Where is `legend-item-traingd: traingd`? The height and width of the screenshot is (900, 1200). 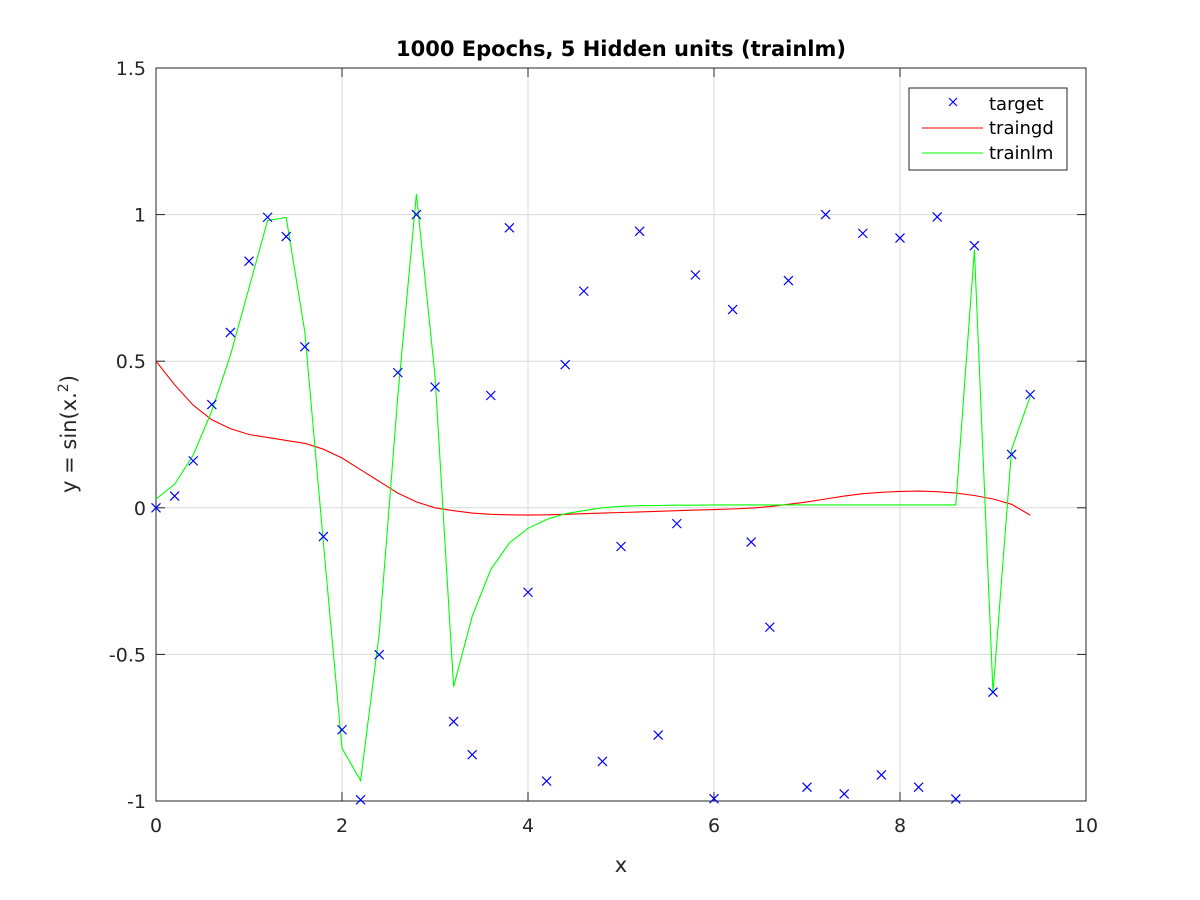
legend-item-traingd: traingd is located at coordinates (988, 128).